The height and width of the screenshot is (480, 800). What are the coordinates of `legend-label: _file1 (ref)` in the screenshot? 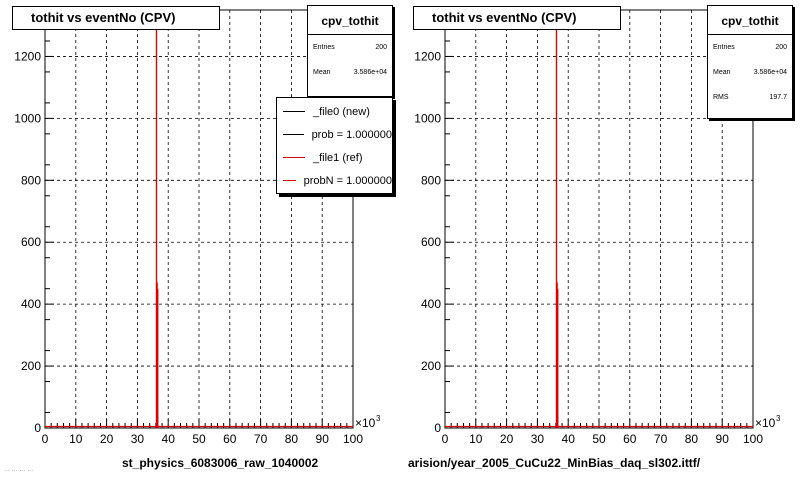 It's located at (338, 157).